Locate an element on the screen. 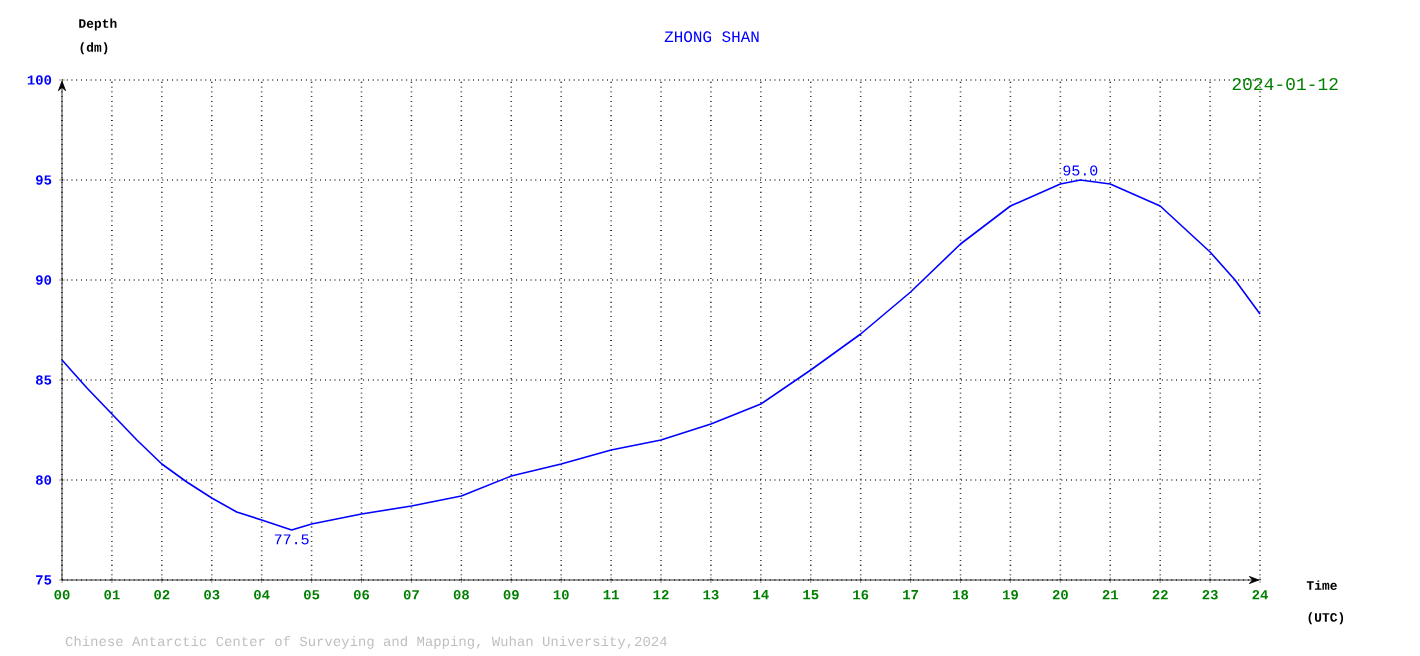 Image resolution: width=1420 pixels, height=656 pixels. chart-subtitle: 2024-01-12 is located at coordinates (1285, 84).